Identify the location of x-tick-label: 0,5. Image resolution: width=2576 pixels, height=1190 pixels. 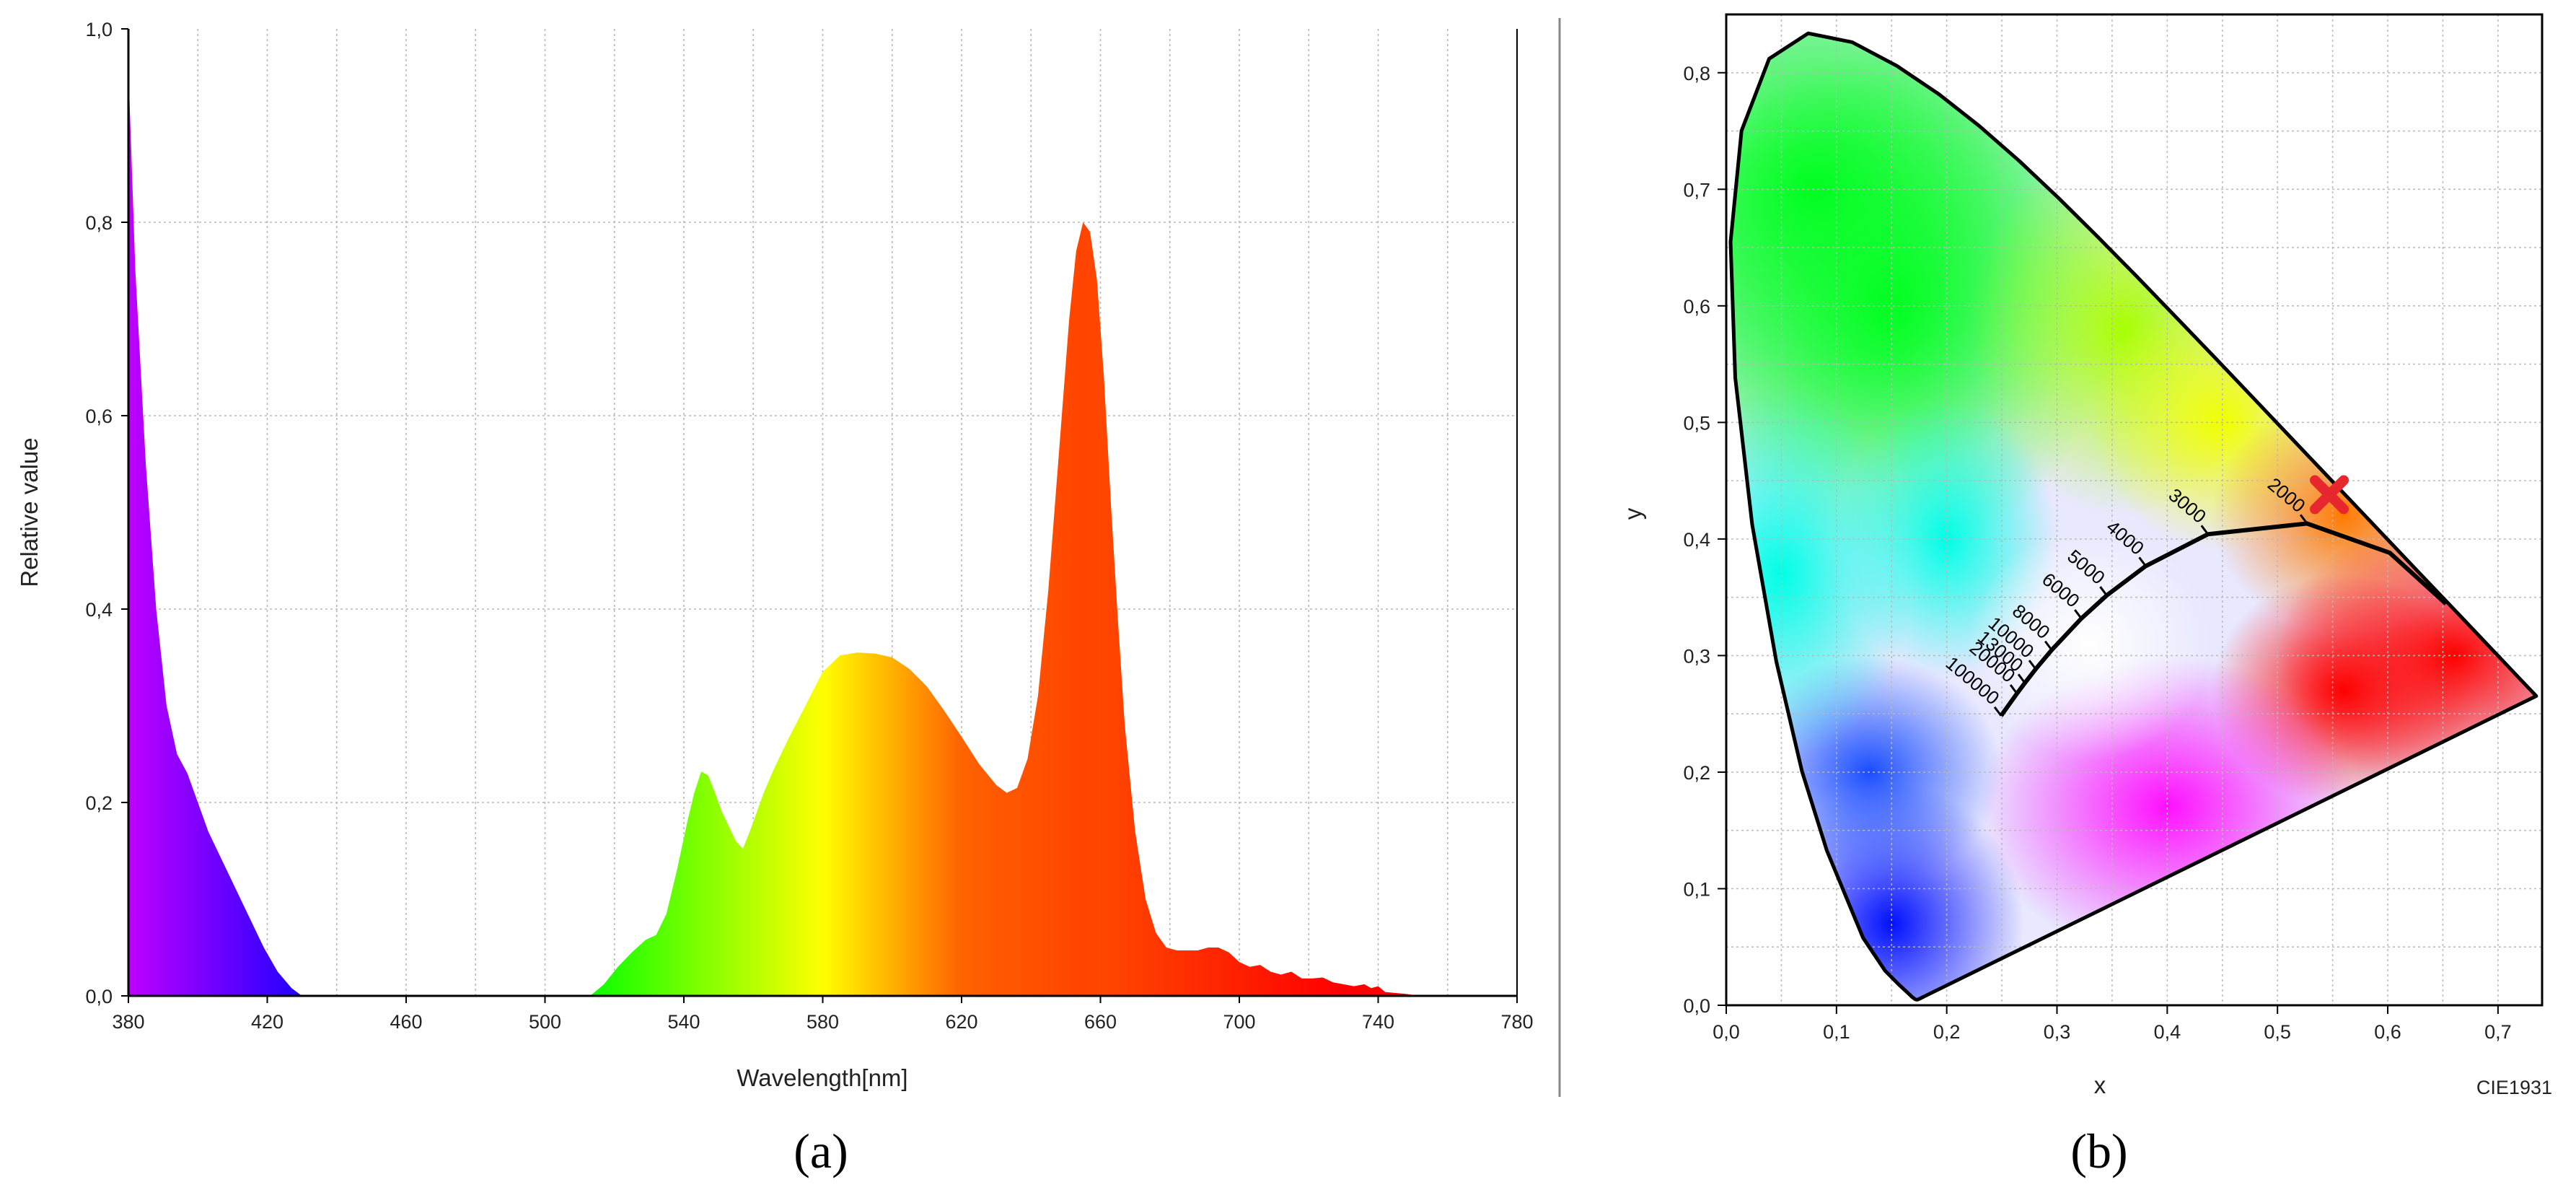
(2277, 1032).